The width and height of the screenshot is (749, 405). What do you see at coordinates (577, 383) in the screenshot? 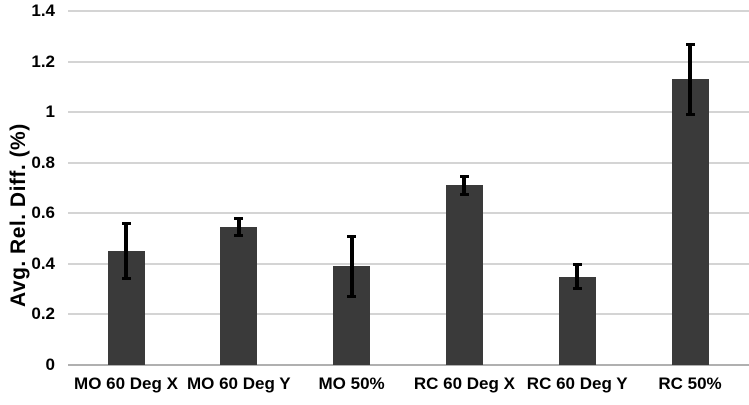
I see `x-category-label: RC 60 Deg Y` at bounding box center [577, 383].